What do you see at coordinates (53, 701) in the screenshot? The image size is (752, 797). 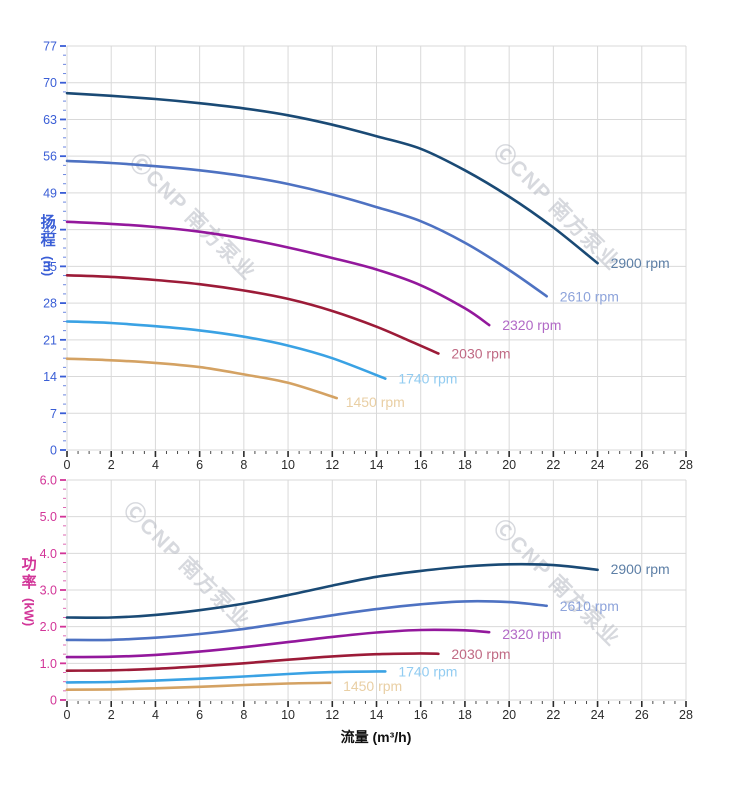 I see `power-y-tick-label: 0` at bounding box center [53, 701].